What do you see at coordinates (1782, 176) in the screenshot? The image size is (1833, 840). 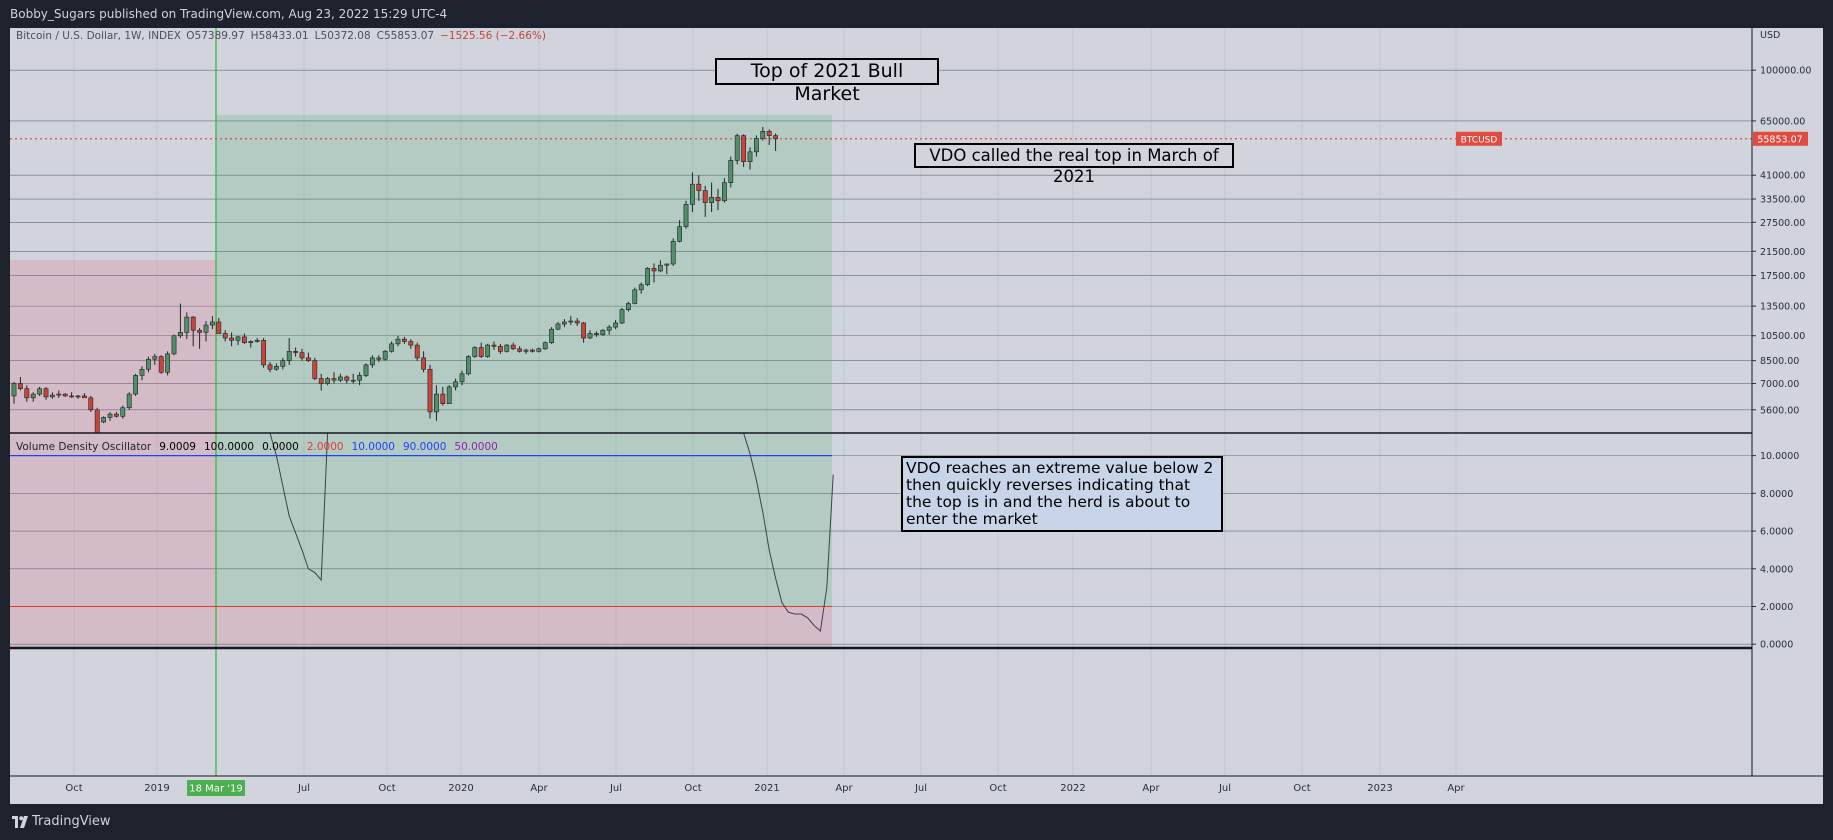 I see `price-axis-label: 41000.00` at bounding box center [1782, 176].